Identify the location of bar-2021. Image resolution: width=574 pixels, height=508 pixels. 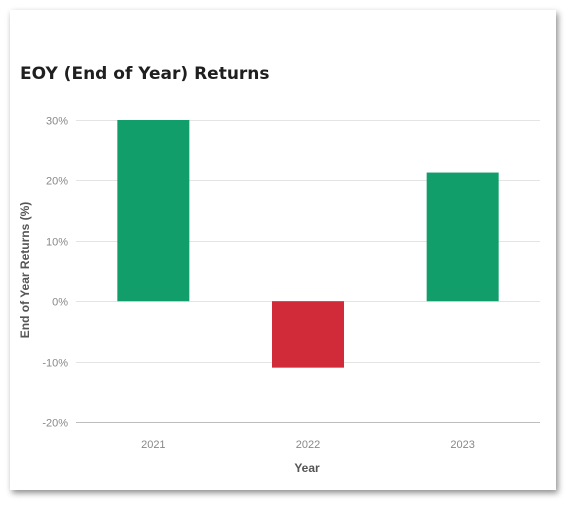
(153, 211).